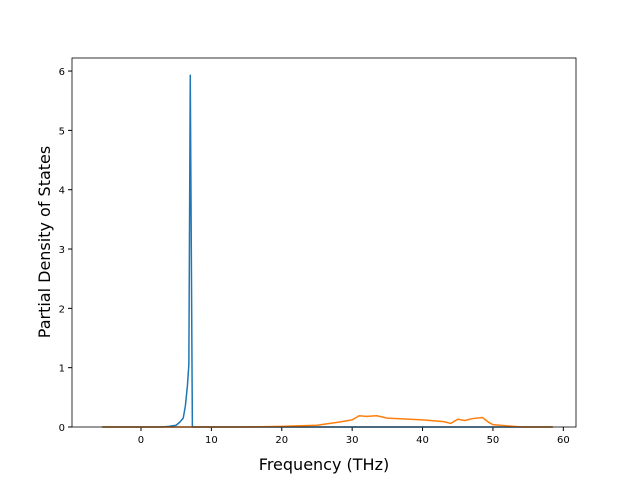  Describe the element at coordinates (422, 440) in the screenshot. I see `x-tick-label: 40` at that location.